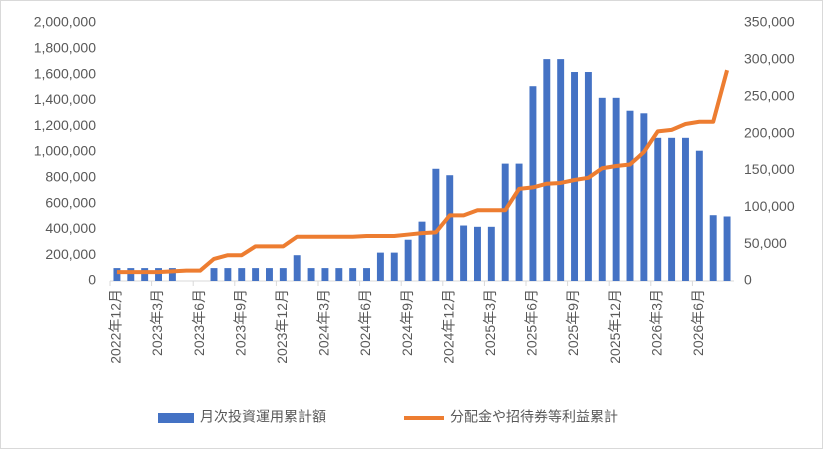 The width and height of the screenshot is (824, 455). I want to click on y2-tick-label: 50,000, so click(765, 243).